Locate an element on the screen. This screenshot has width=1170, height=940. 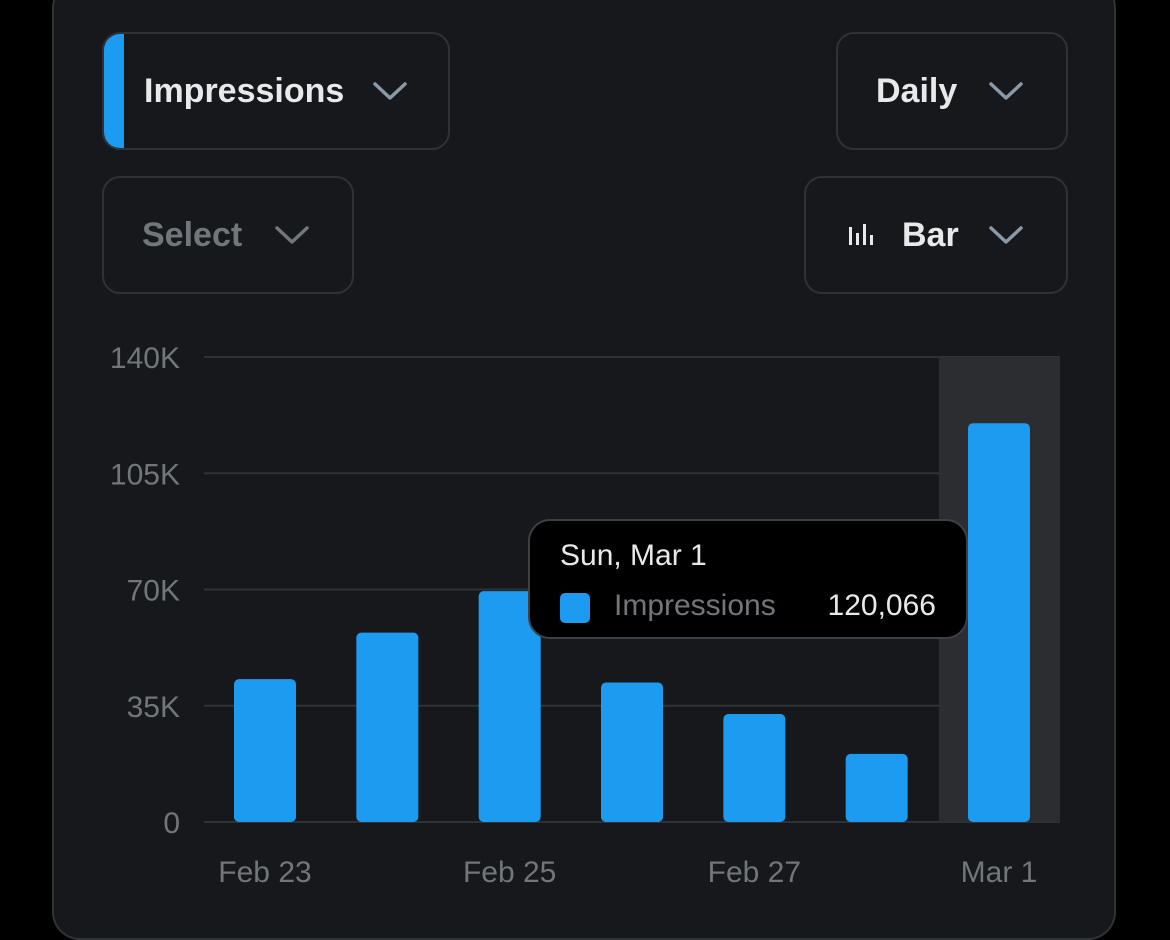
x-tick-label: Feb 27 is located at coordinates (754, 872).